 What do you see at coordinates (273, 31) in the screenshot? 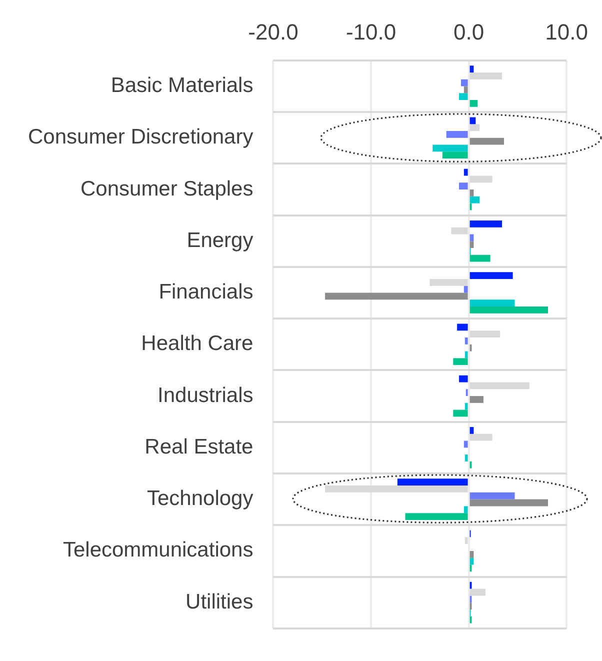
I see `x-tick-label: -20.0` at bounding box center [273, 31].